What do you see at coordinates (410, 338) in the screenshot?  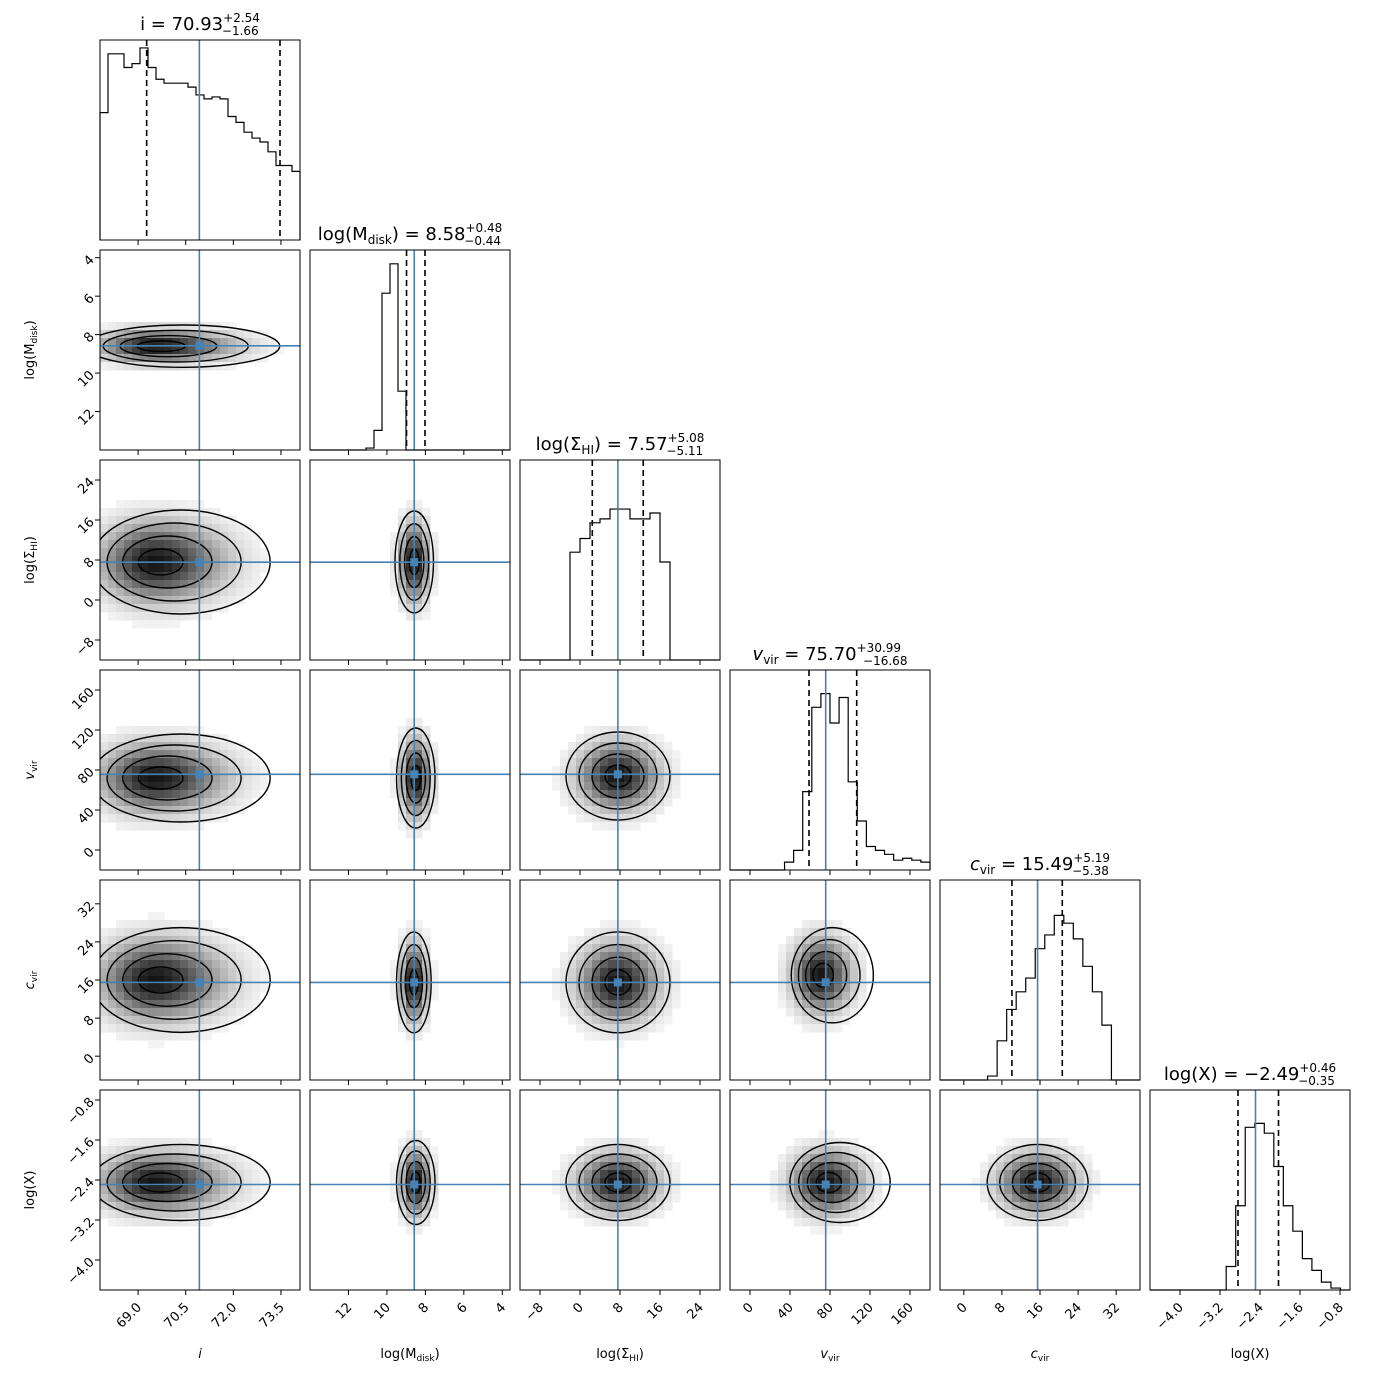 I see `panel-log_mdisk-hist: log(Mdisk) = 8.58+0.48 −0.44` at bounding box center [410, 338].